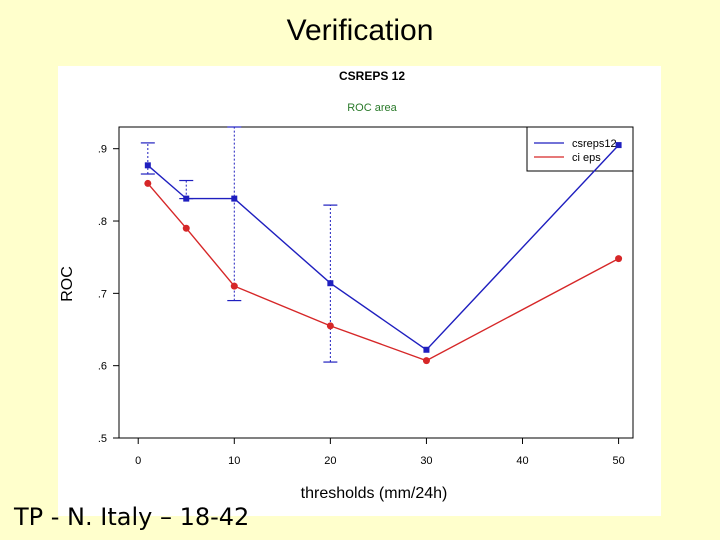 The height and width of the screenshot is (540, 720). What do you see at coordinates (102, 294) in the screenshot?
I see `y-tick-label: .7` at bounding box center [102, 294].